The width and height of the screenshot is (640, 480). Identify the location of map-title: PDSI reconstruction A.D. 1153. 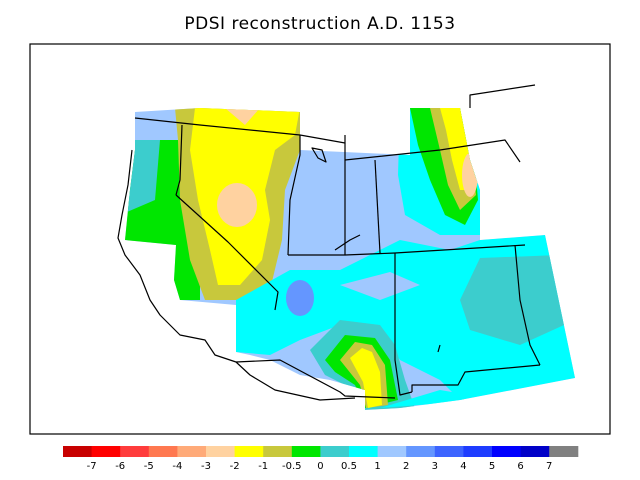
(320, 24).